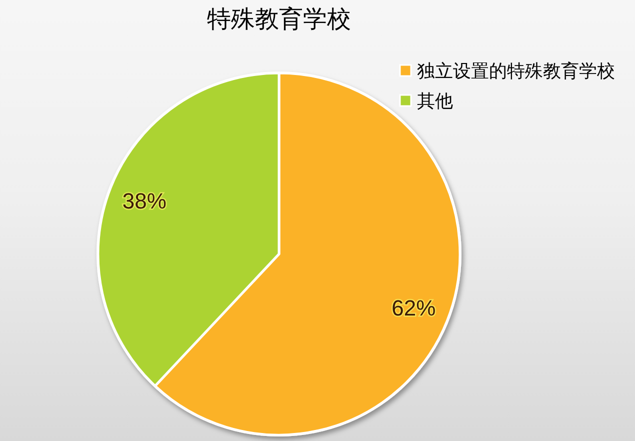  What do you see at coordinates (414, 307) in the screenshot?
I see `data-label: 62%` at bounding box center [414, 307].